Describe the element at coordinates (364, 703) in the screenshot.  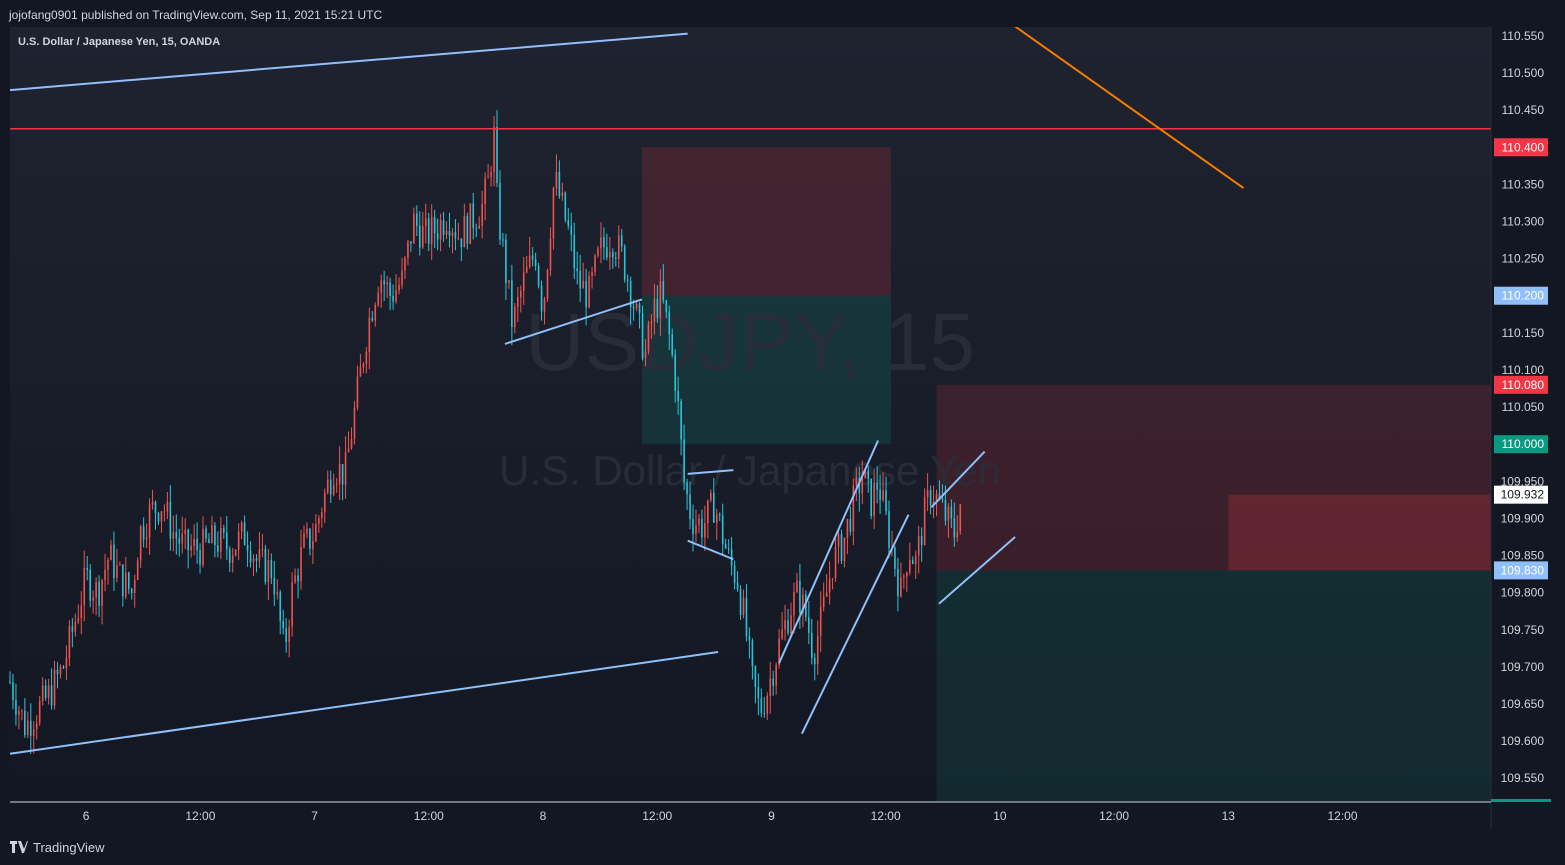
I see `lower-trend-line` at that location.